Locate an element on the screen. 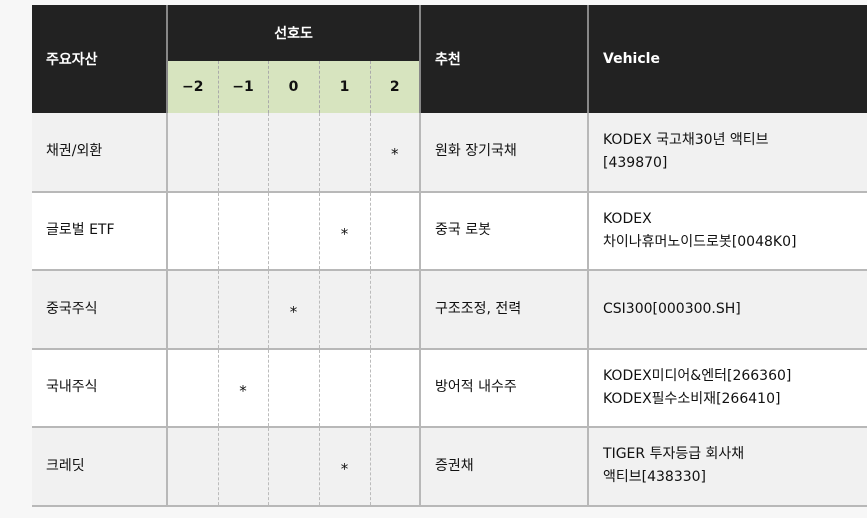 This screenshot has width=867, height=518. table-row: 글로벌 ETF * 중국 로봇 KODEX 차이나휴머노이드로봇[0048K0] is located at coordinates (449, 231).